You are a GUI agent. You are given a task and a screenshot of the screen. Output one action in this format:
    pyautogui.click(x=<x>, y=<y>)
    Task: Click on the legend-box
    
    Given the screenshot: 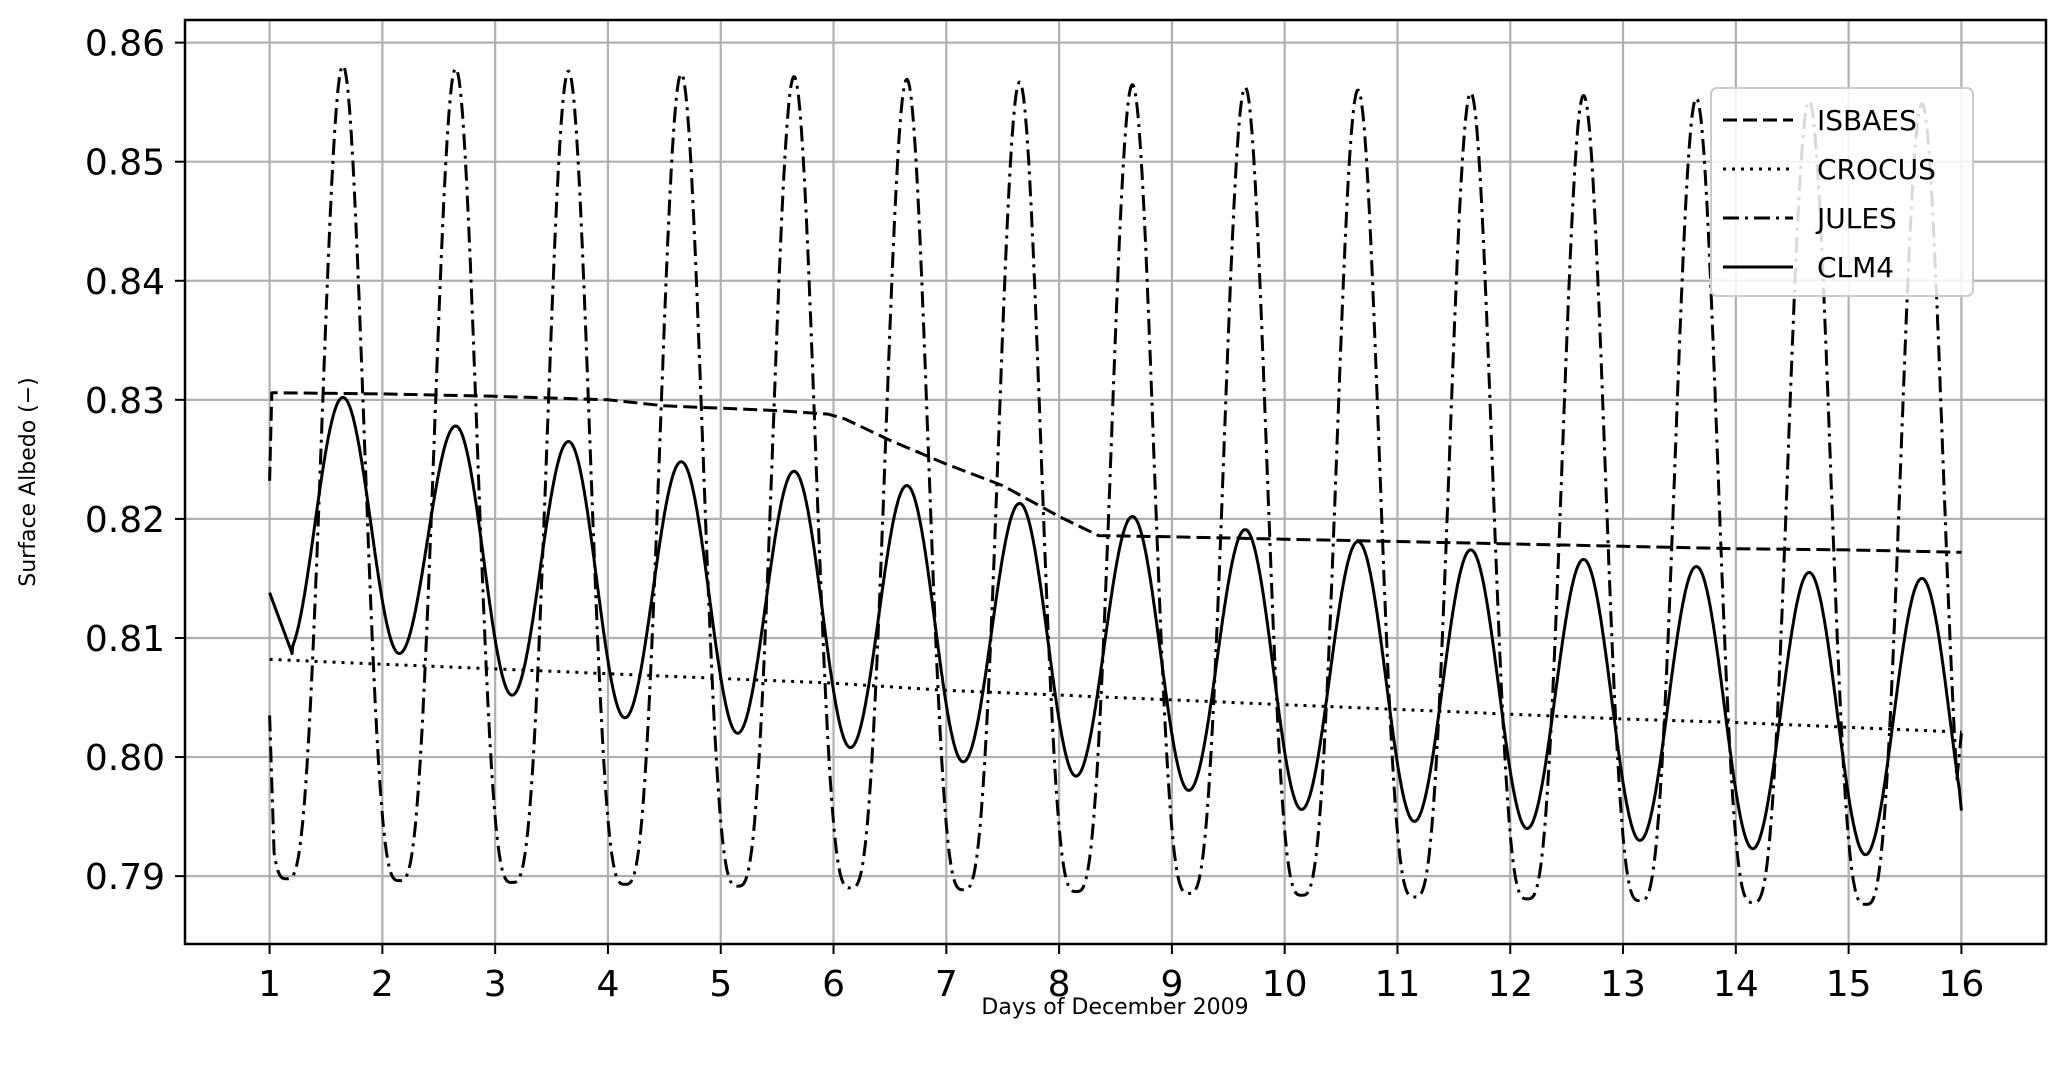 What is the action you would take?
    pyautogui.click(x=1842, y=192)
    